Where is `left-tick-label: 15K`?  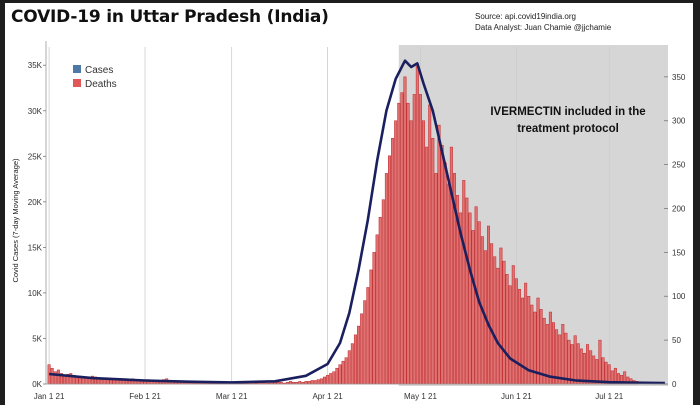 left-tick-label: 15K is located at coordinates (35, 247).